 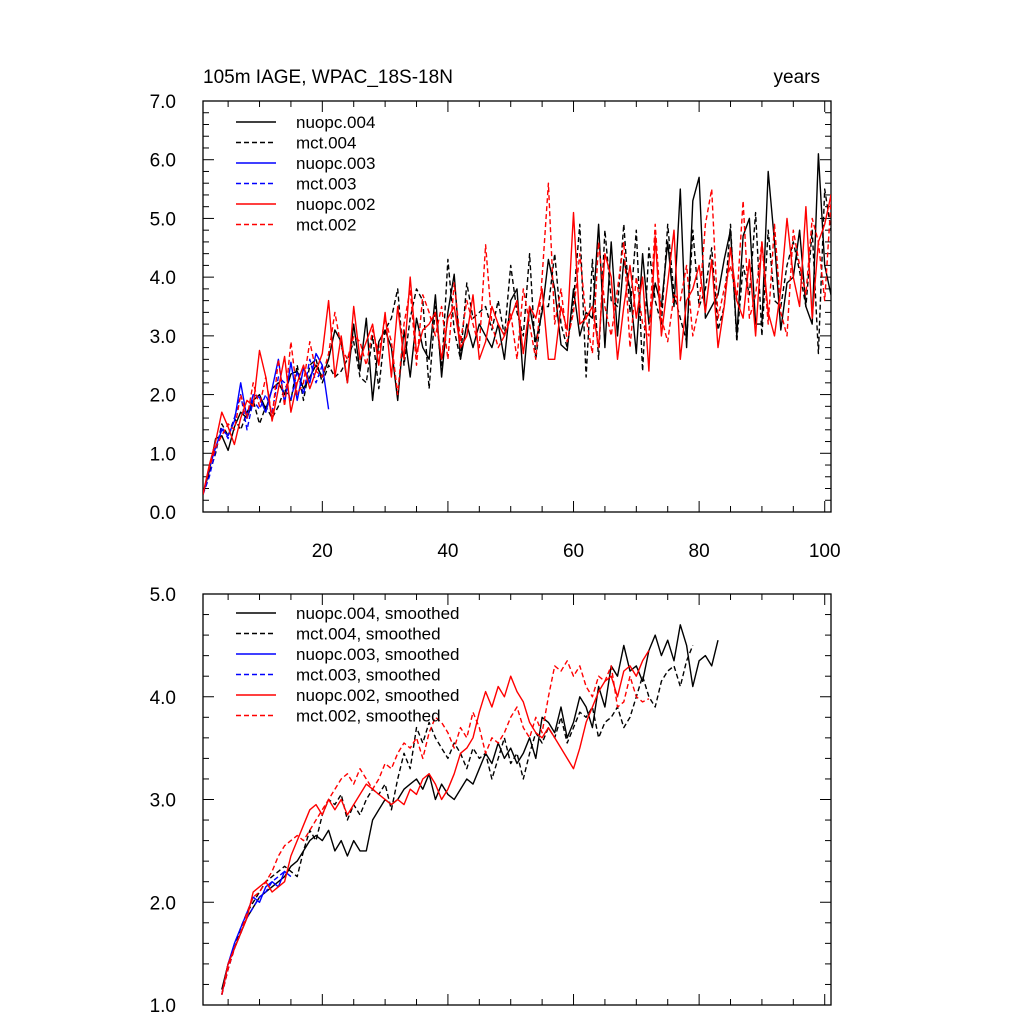 I want to click on top-panel-units: years, so click(x=797, y=77).